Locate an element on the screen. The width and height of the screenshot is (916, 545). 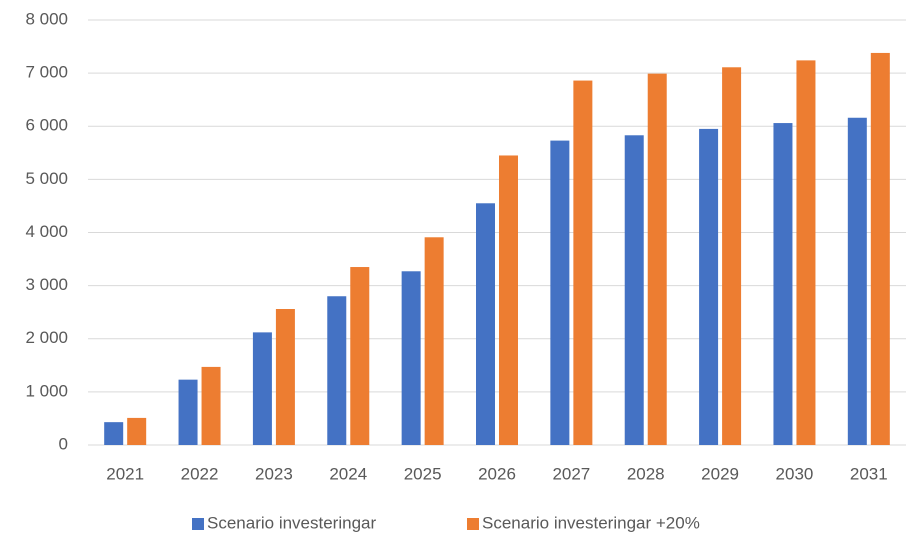
x-tick-label: 2027 is located at coordinates (571, 473).